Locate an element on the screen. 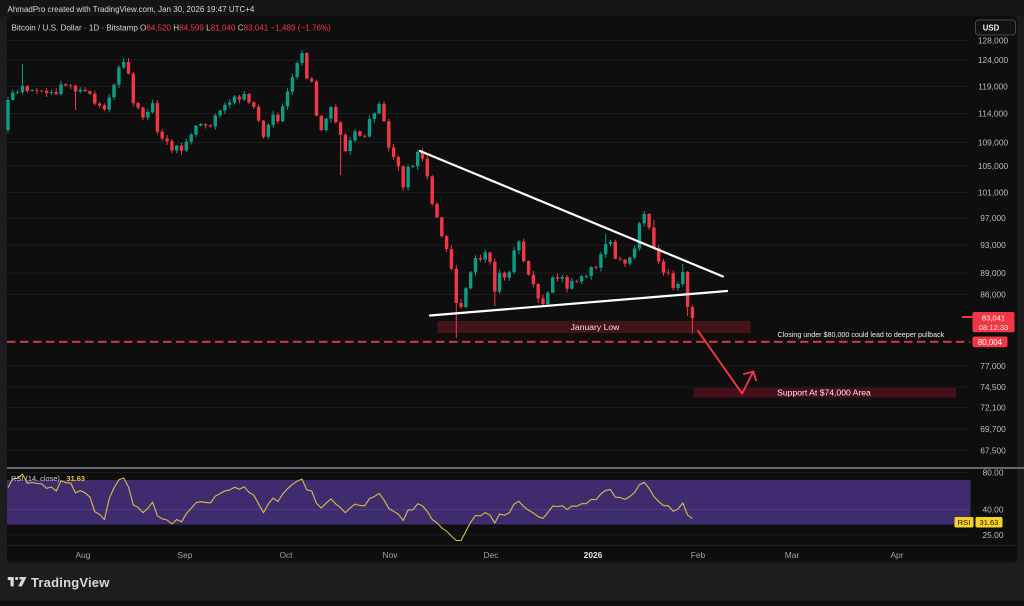 This screenshot has width=1024, height=606. svg-text: 97,000 is located at coordinates (993, 218).